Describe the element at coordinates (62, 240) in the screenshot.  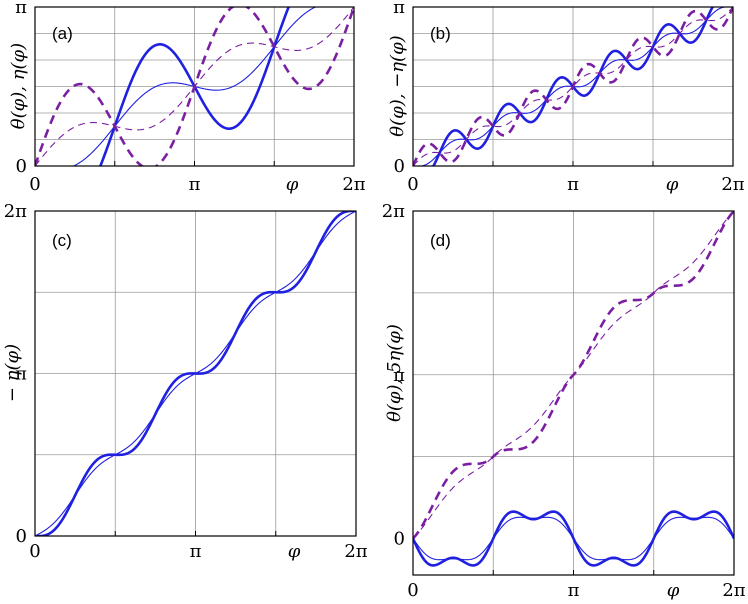
I see `panel-label: (c)` at that location.